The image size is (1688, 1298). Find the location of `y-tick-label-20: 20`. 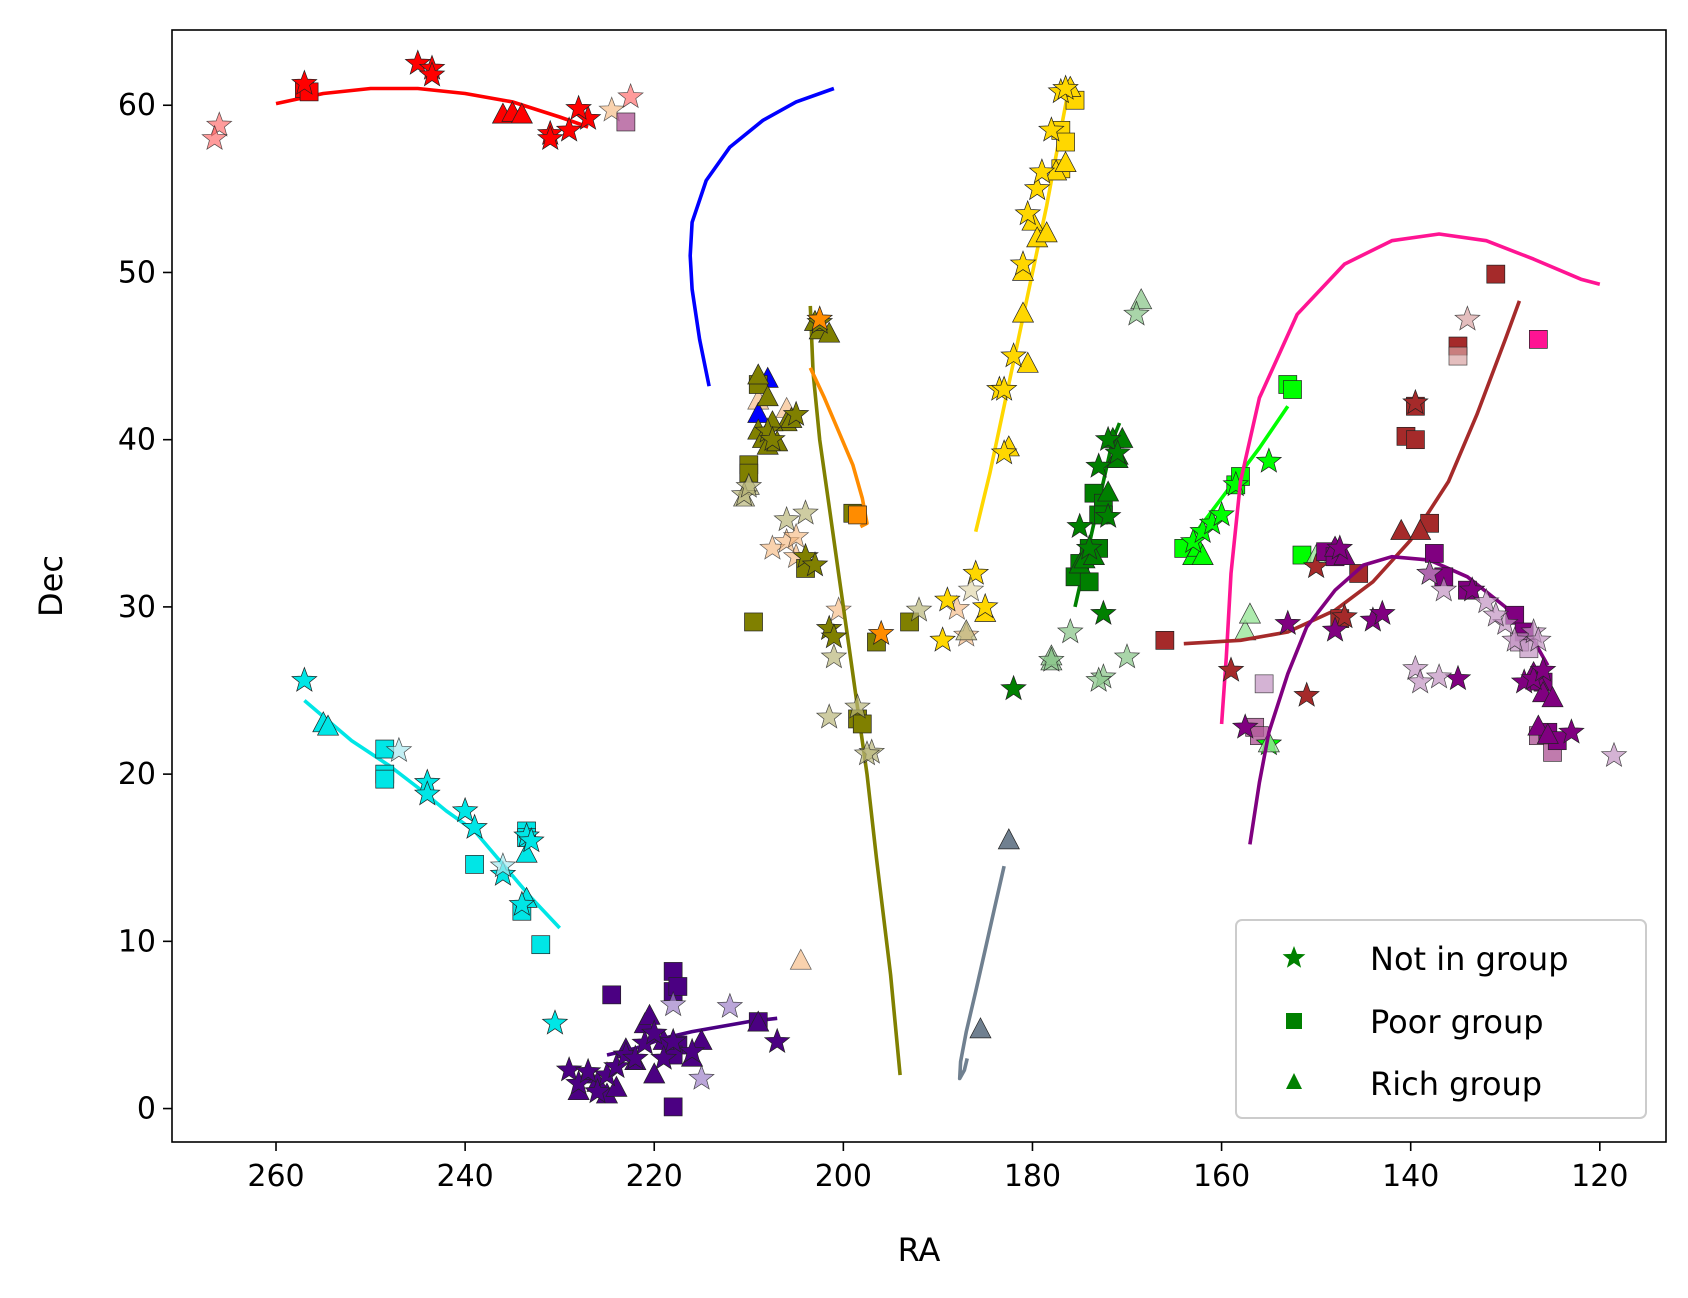

y-tick-label-20: 20 is located at coordinates (137, 774).